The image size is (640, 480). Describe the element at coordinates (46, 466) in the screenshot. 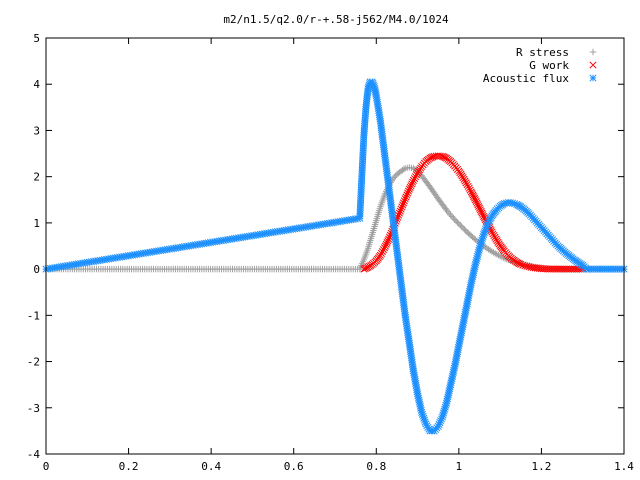

I see `x-tick-label: 0` at that location.